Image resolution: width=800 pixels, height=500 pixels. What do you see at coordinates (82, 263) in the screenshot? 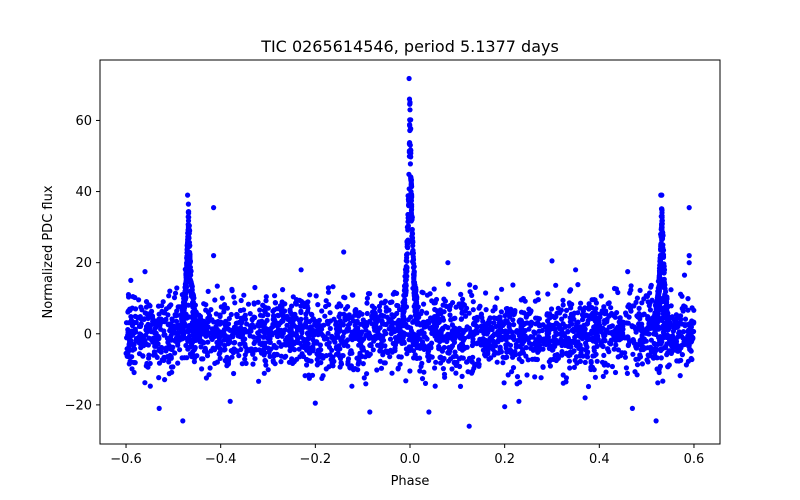
I see `y-axis-ticks: −20 0 20 40 60` at bounding box center [82, 263].